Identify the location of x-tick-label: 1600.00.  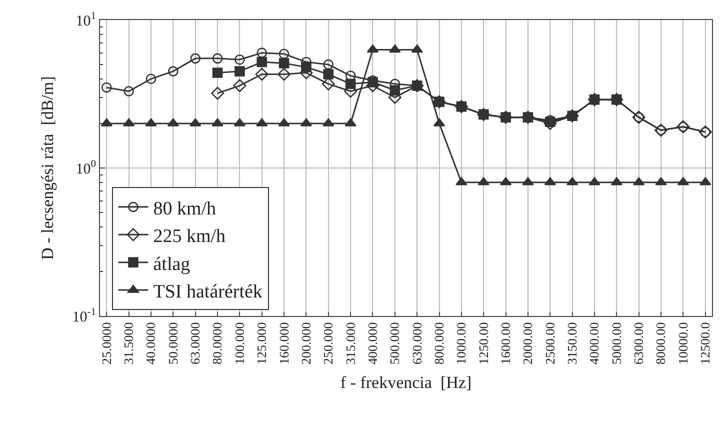
(506, 343).